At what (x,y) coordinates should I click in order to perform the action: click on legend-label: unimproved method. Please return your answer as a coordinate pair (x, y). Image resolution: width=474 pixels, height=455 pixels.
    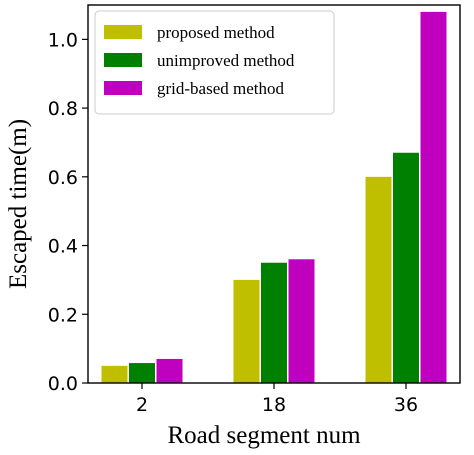
    Looking at the image, I should click on (226, 60).